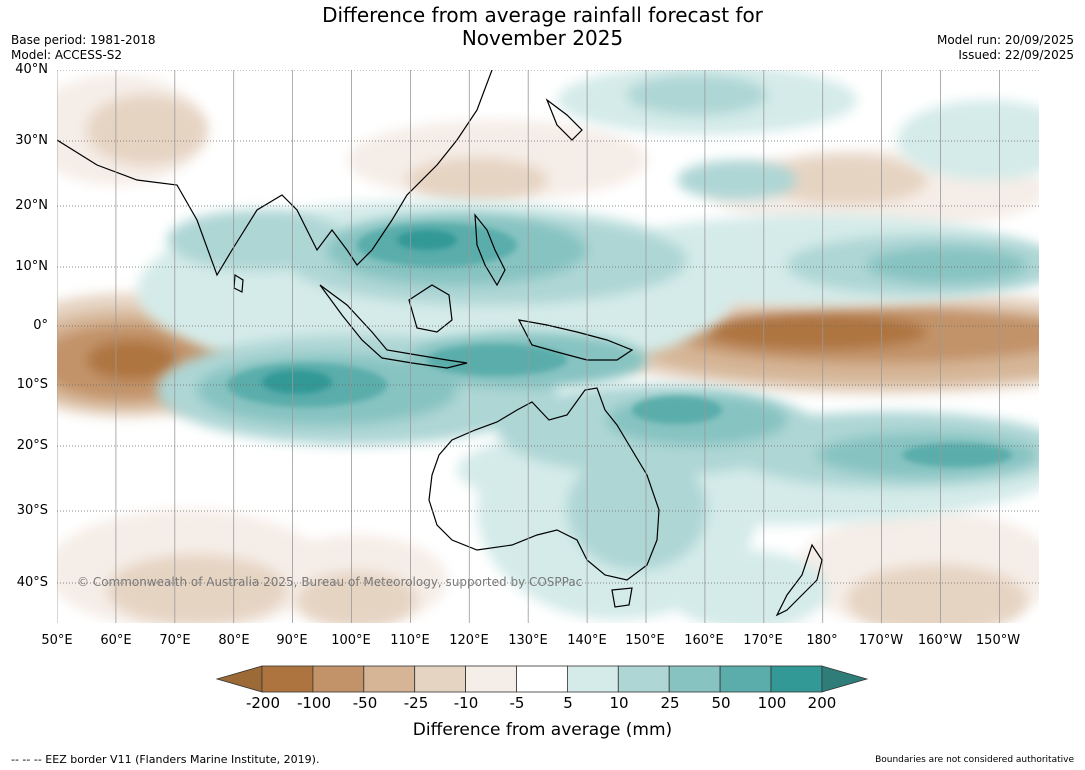 Image resolution: width=1085 pixels, height=770 pixels. Describe the element at coordinates (67, 55) in the screenshot. I see `model-name: Model: ACCESS-S2` at that location.